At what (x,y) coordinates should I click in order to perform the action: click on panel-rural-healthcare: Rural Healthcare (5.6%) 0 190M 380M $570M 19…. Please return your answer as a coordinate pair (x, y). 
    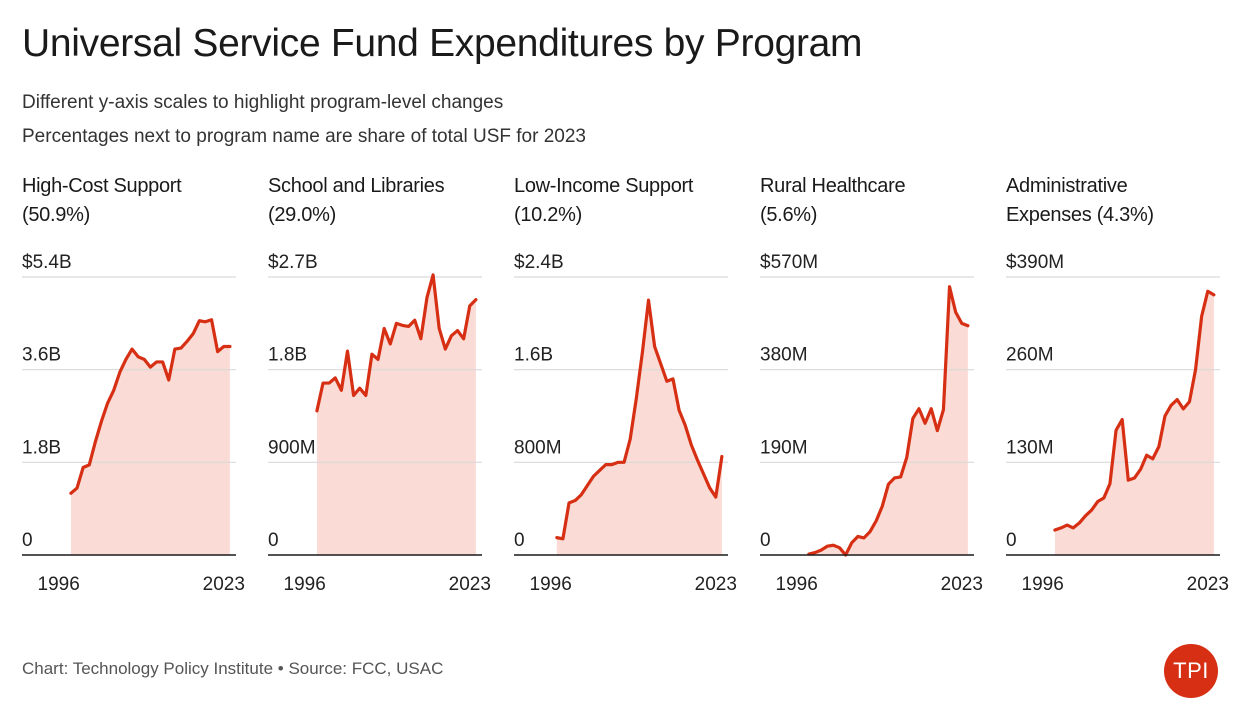
    Looking at the image, I should click on (871, 392).